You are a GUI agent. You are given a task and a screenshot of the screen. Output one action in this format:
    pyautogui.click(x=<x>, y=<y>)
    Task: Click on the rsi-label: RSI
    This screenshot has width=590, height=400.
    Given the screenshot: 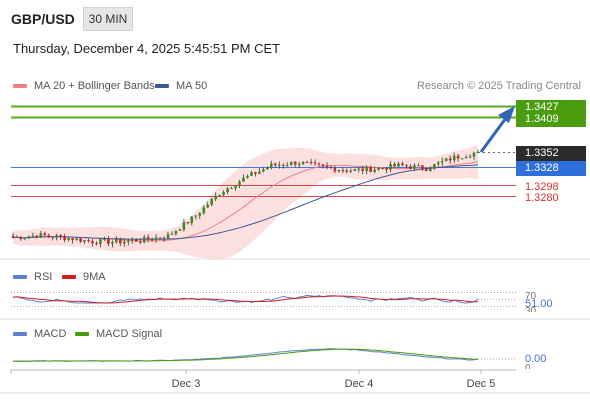 What is the action you would take?
    pyautogui.click(x=43, y=277)
    